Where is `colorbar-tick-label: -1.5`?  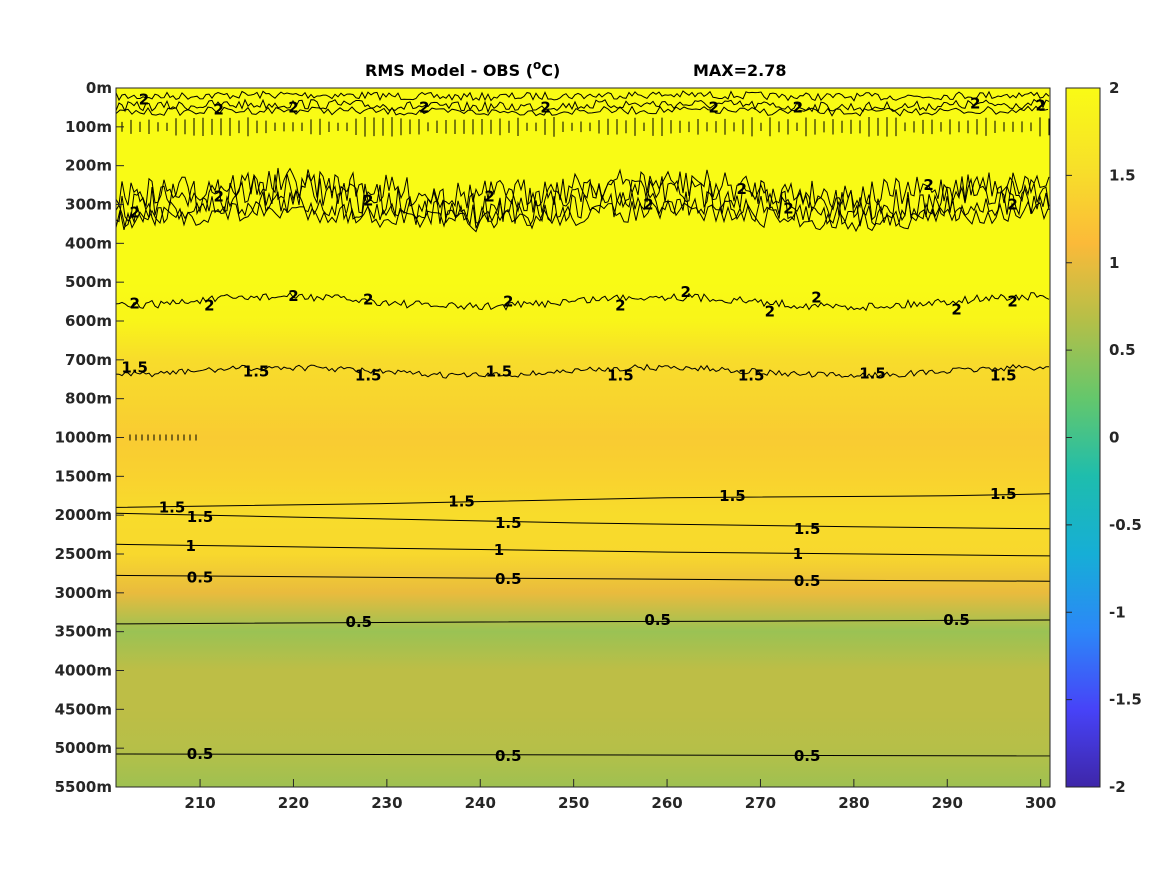 colorbar-tick-label: -1.5 is located at coordinates (1125, 700).